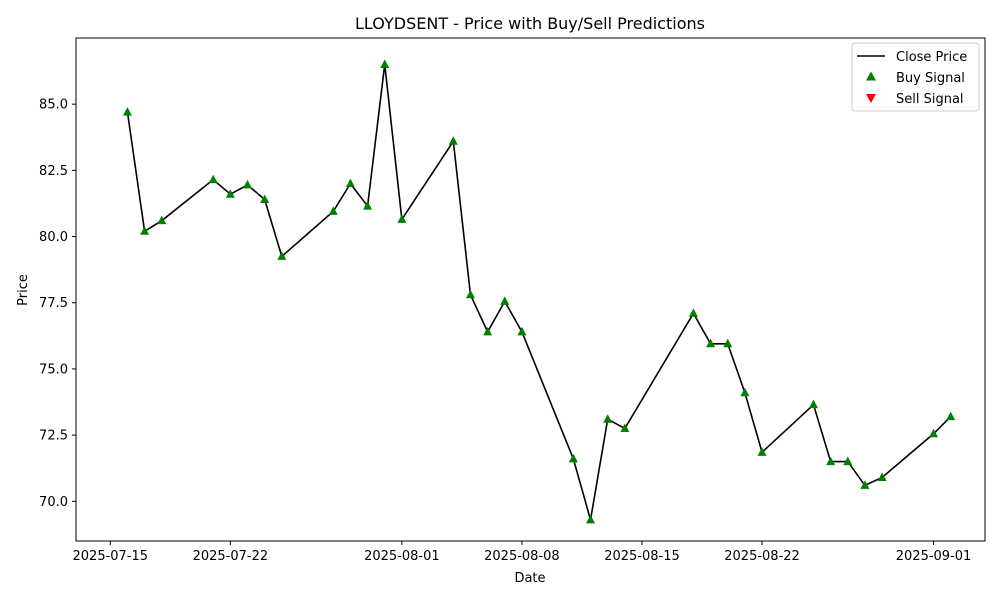 The height and width of the screenshot is (600, 1000). I want to click on legend: Close Price Buy Signal Sell Signal, so click(915, 77).